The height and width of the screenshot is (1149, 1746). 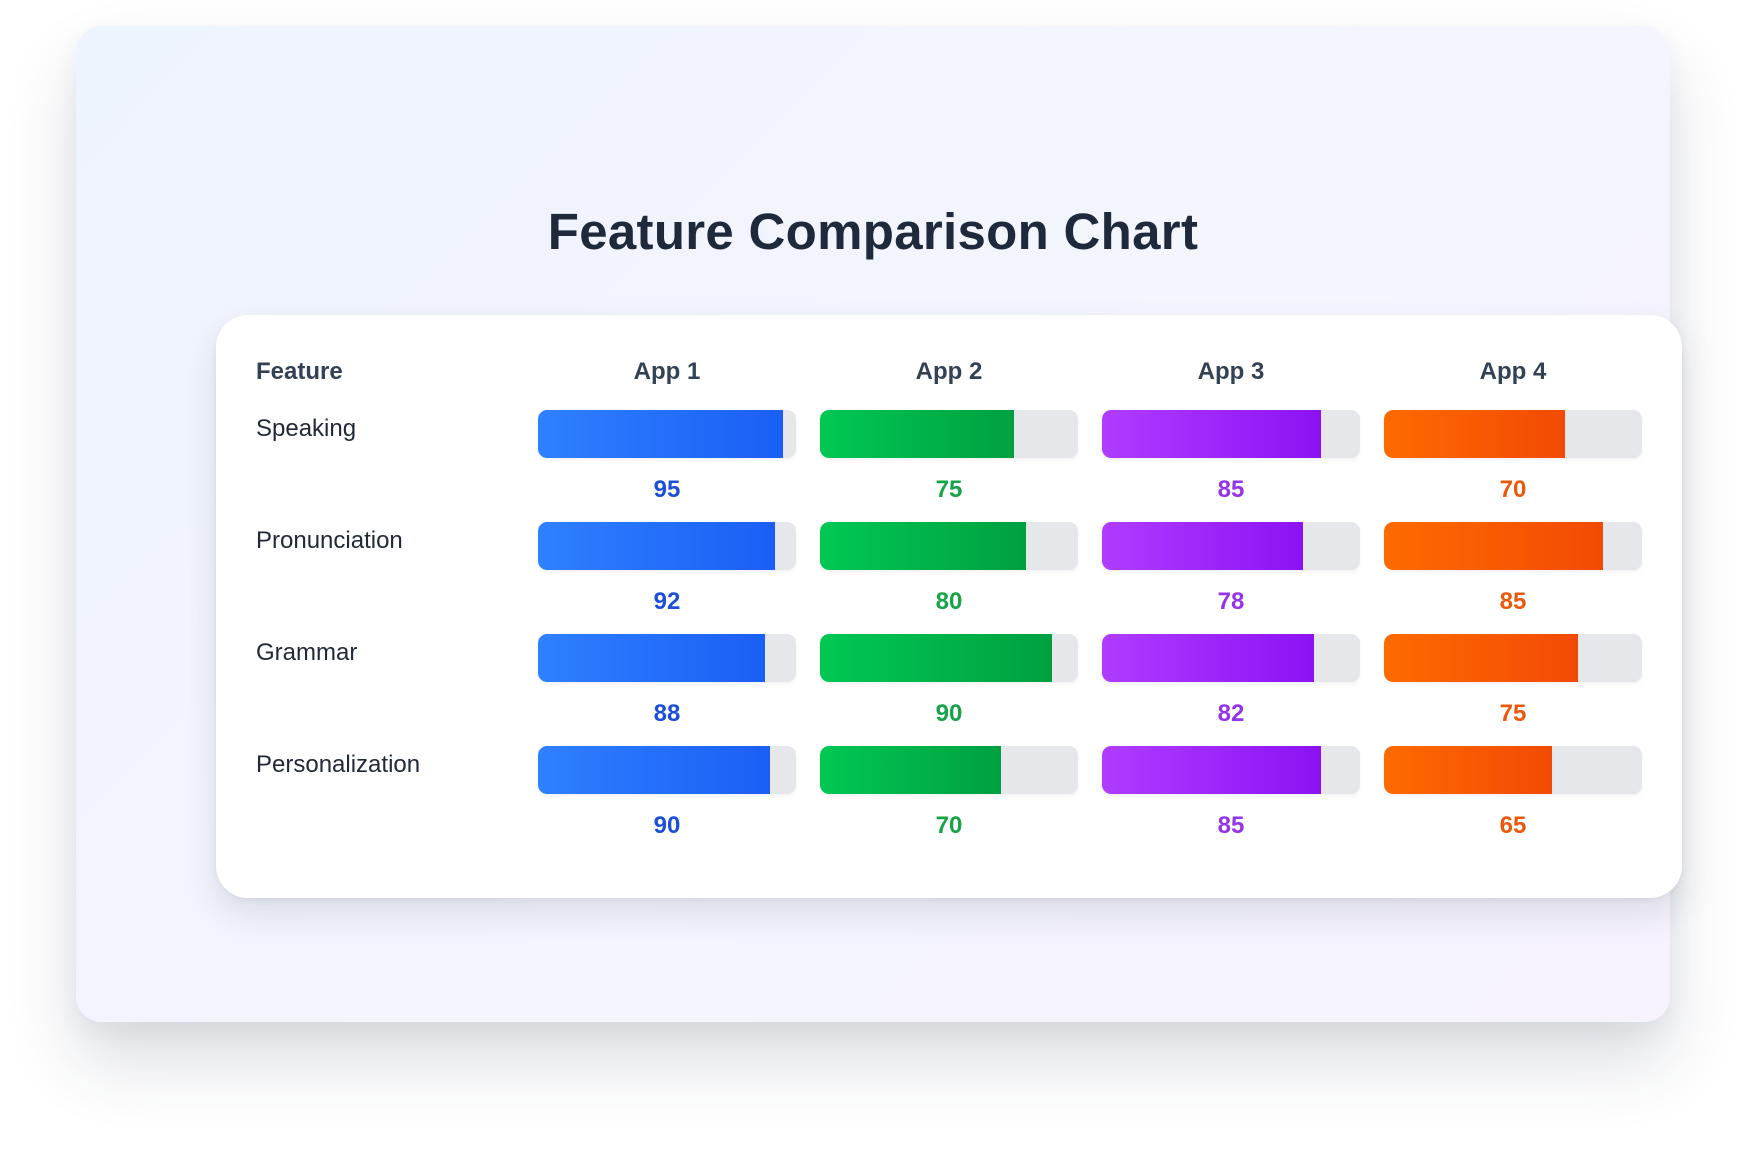 I want to click on feature-label: Pronunciation, so click(x=329, y=540).